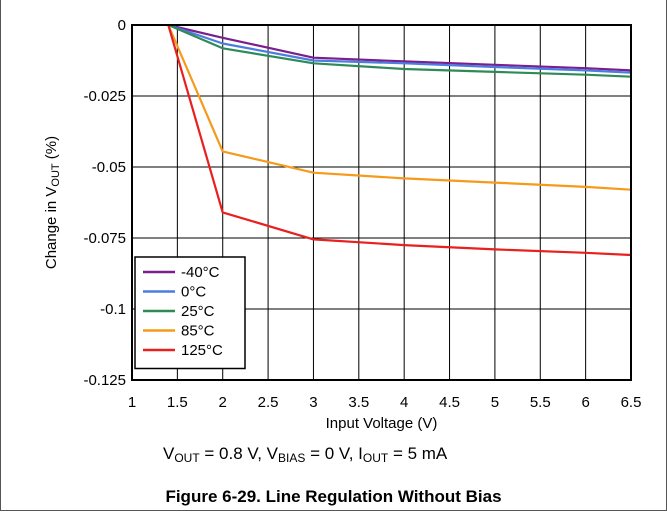 The image size is (667, 512). I want to click on x-tick-label: 6.5, so click(631, 402).